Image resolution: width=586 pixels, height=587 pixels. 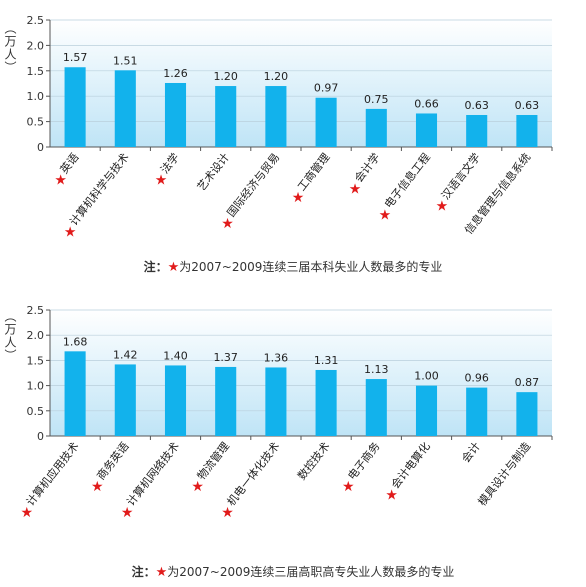 I want to click on note-text: 为2007~2009连续三届本科失业人数最多的专业, so click(x=311, y=267).